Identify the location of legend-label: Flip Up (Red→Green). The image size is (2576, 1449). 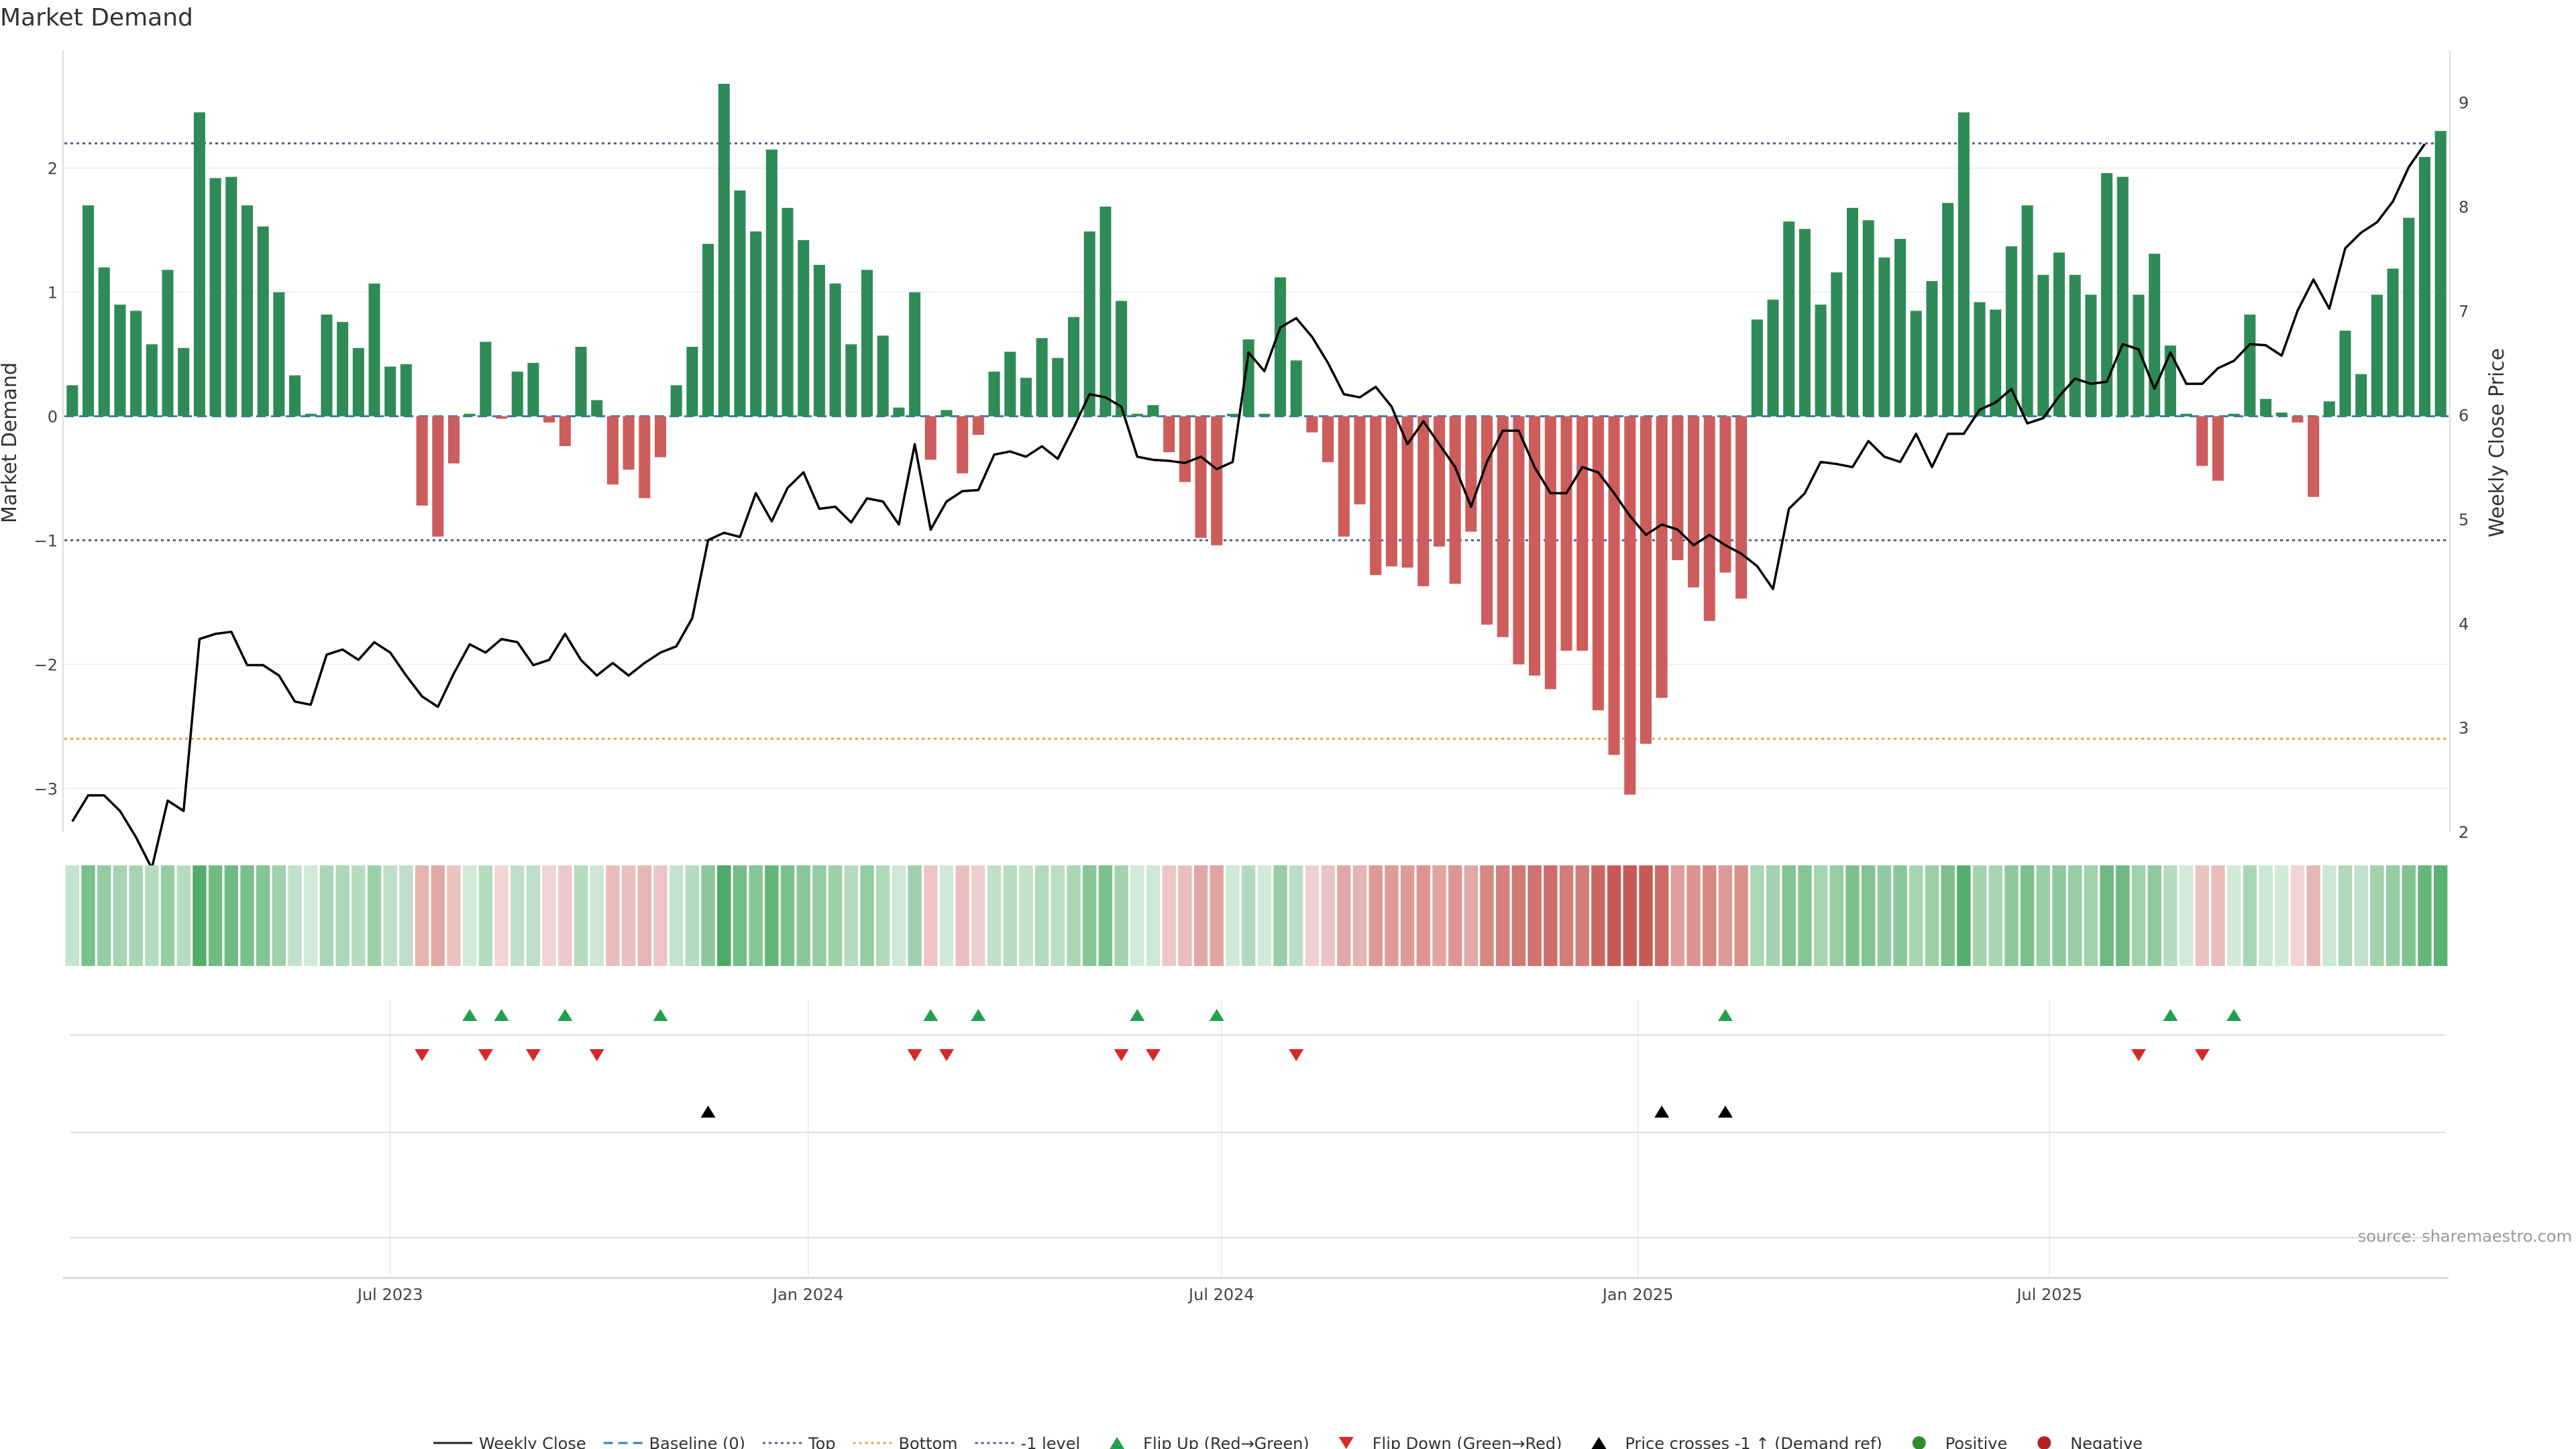
(1226, 1441).